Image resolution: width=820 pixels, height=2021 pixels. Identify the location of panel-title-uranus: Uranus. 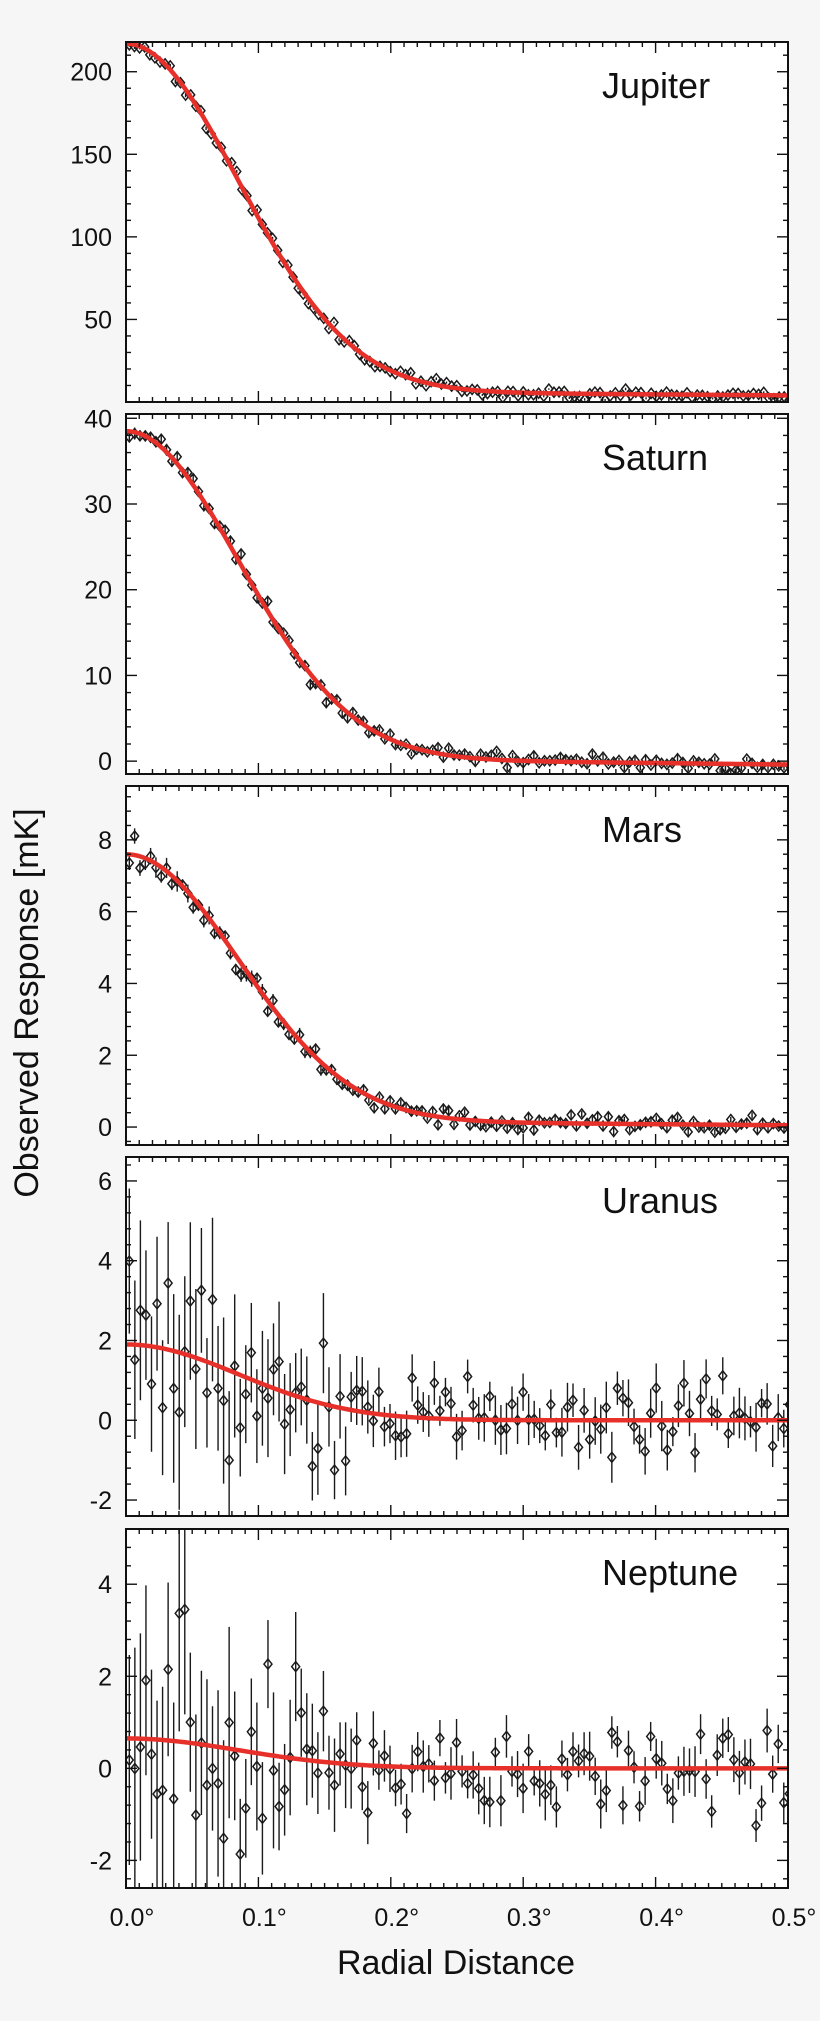
(660, 1200).